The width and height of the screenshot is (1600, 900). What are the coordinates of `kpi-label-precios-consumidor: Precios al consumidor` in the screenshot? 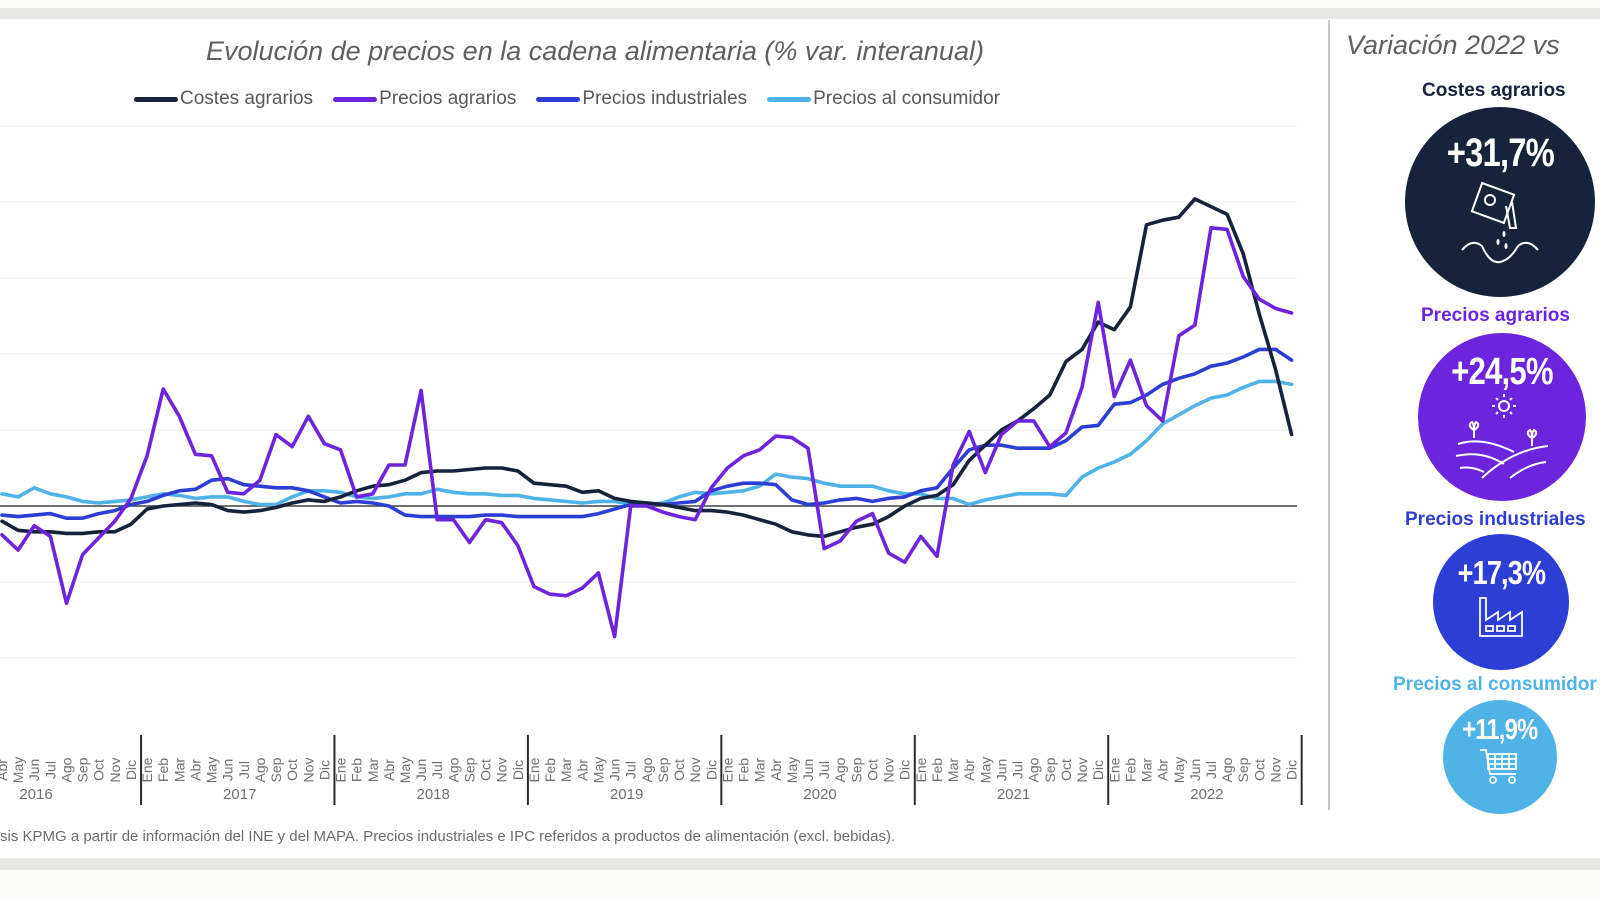 It's located at (1495, 684).